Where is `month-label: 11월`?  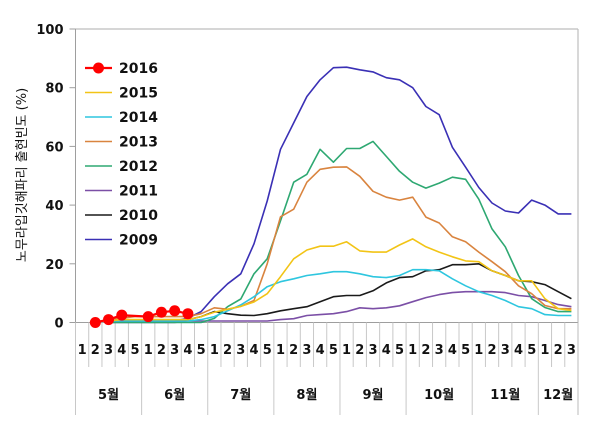
month-label: 11월 is located at coordinates (505, 395).